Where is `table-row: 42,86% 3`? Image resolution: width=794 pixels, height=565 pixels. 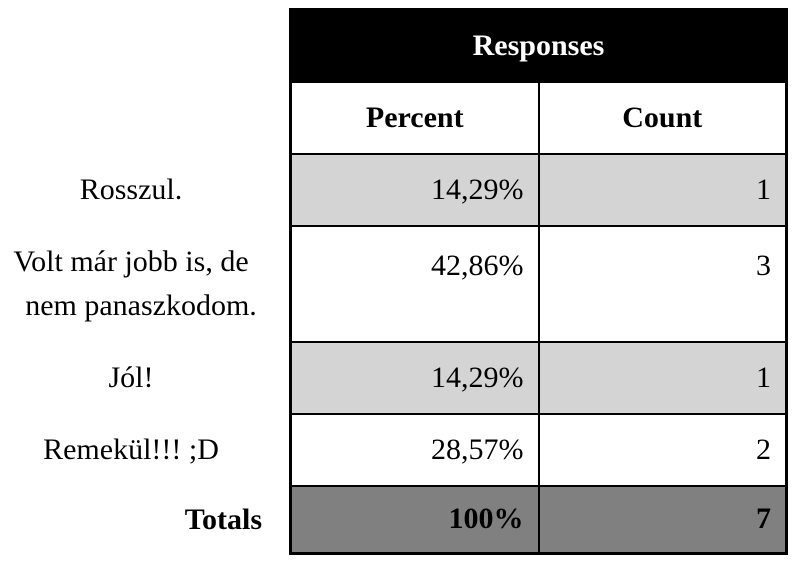
table-row: 42,86% 3 is located at coordinates (538, 283).